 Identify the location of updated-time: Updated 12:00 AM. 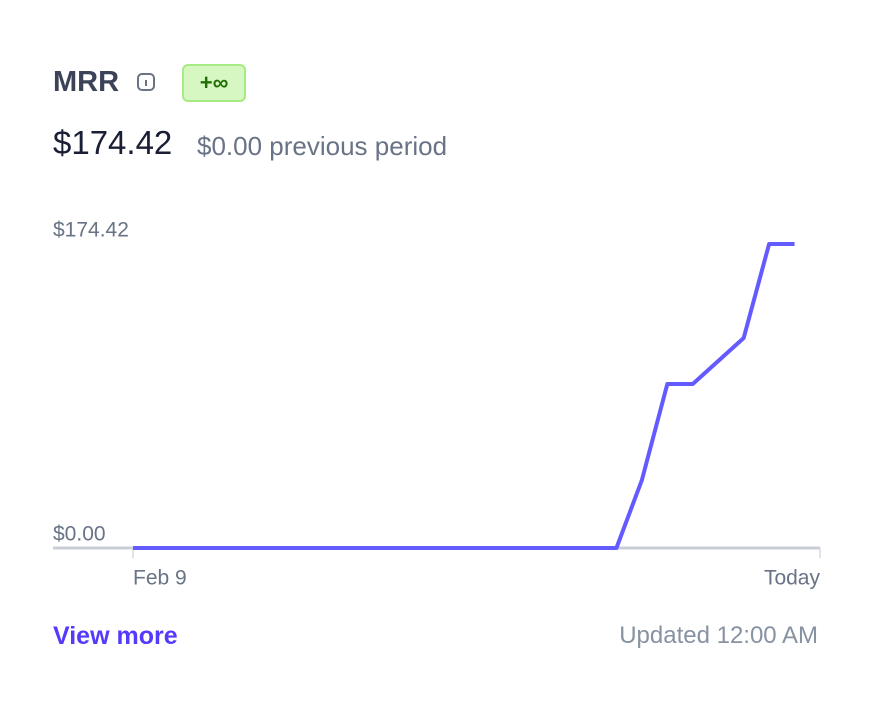
(718, 635).